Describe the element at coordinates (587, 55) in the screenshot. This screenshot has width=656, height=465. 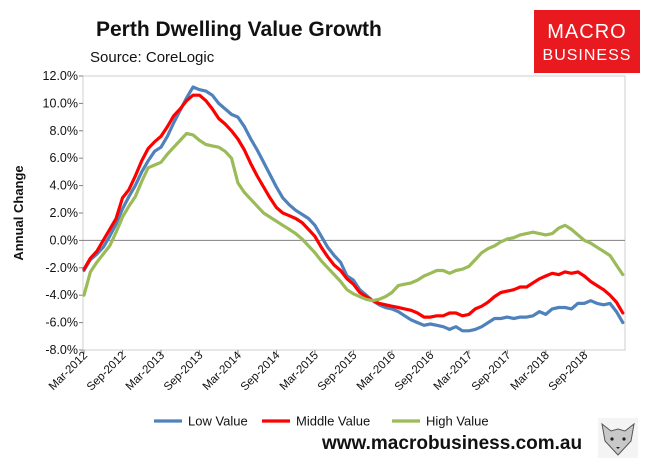
I see `logo-line-2: BUSINESS` at that location.